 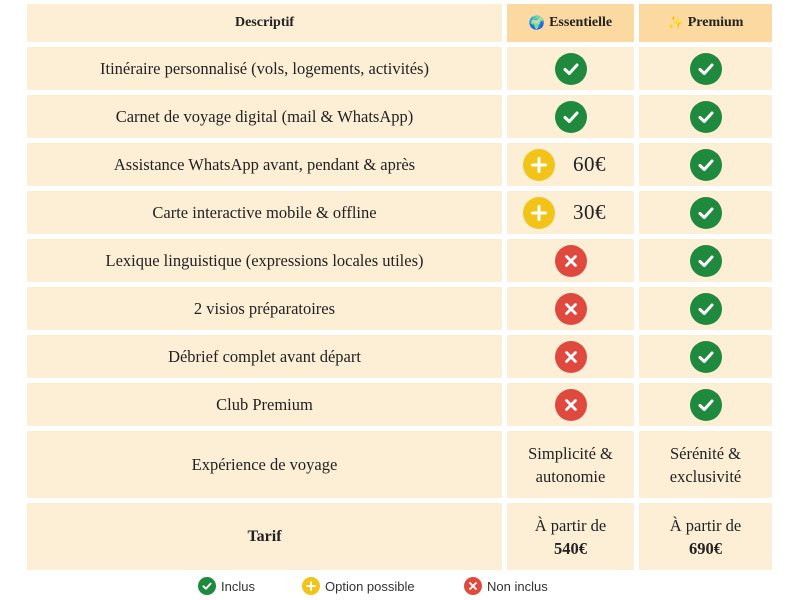 What do you see at coordinates (517, 586) in the screenshot?
I see `legend-not-included-label: Non inclus` at bounding box center [517, 586].